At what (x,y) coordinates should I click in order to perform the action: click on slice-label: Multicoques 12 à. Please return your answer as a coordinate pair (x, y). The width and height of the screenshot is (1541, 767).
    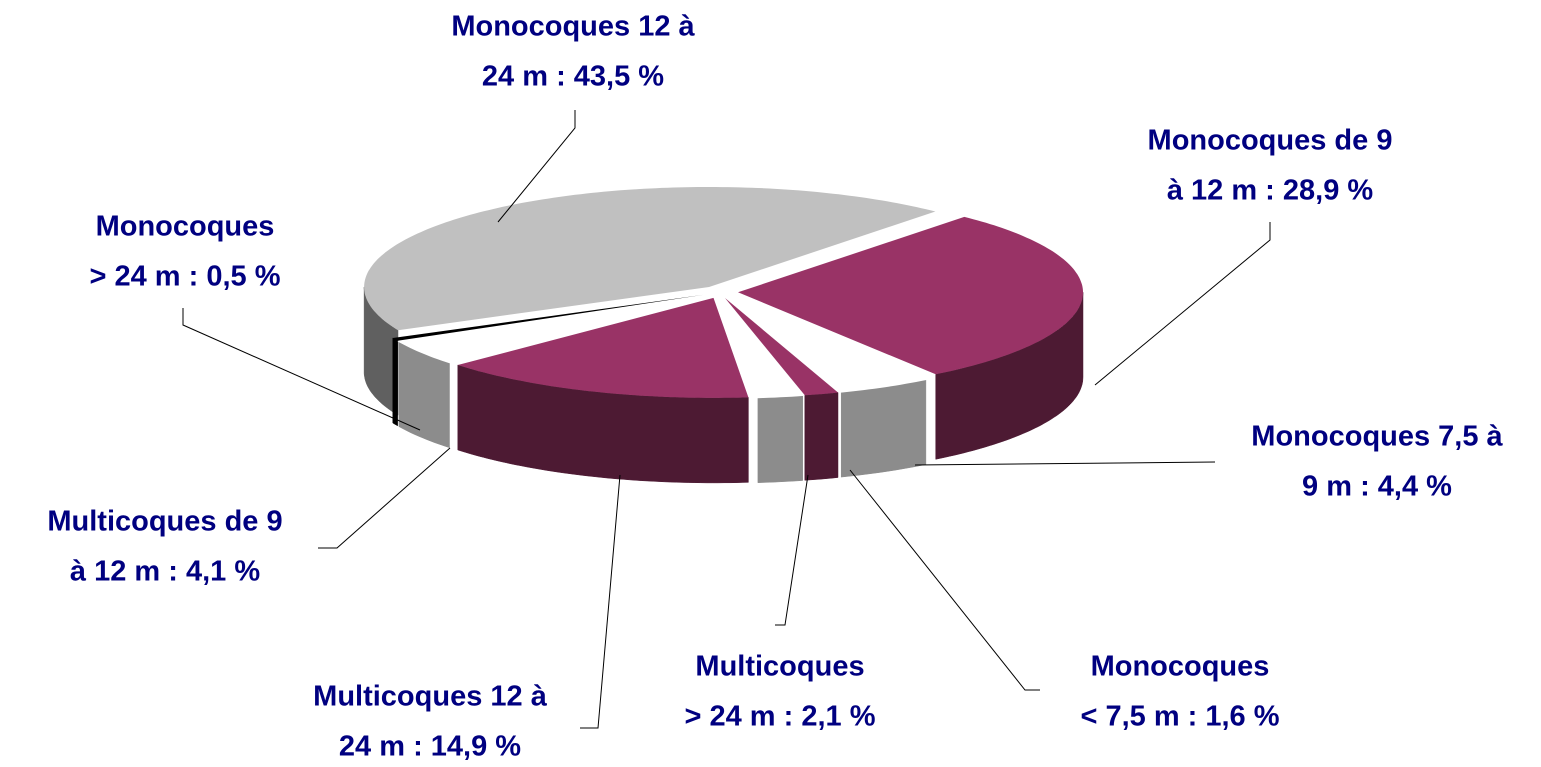
    Looking at the image, I should click on (430, 697).